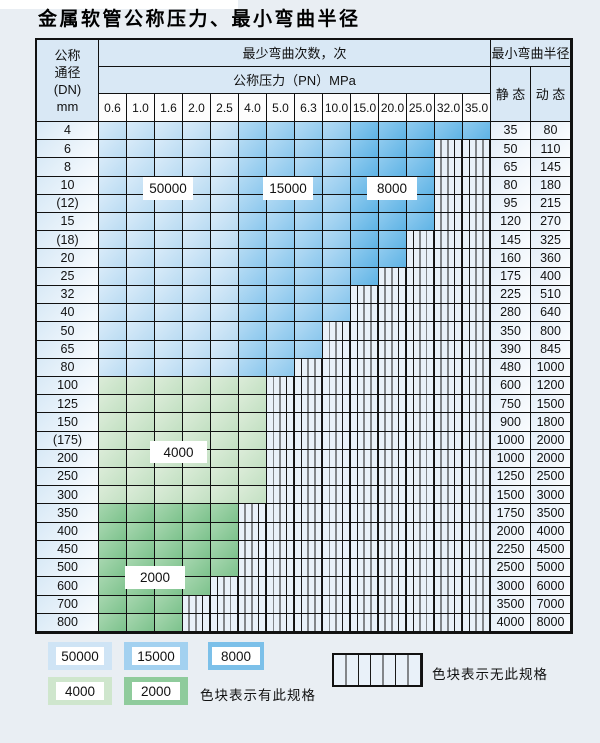 The width and height of the screenshot is (600, 743). What do you see at coordinates (511, 313) in the screenshot?
I see `static-radius-cell: 280` at bounding box center [511, 313].